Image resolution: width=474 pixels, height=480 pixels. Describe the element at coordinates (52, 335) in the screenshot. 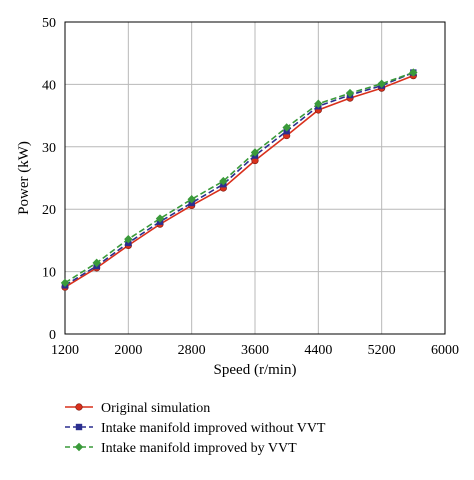

I see `y-tick-label: 0` at that location.